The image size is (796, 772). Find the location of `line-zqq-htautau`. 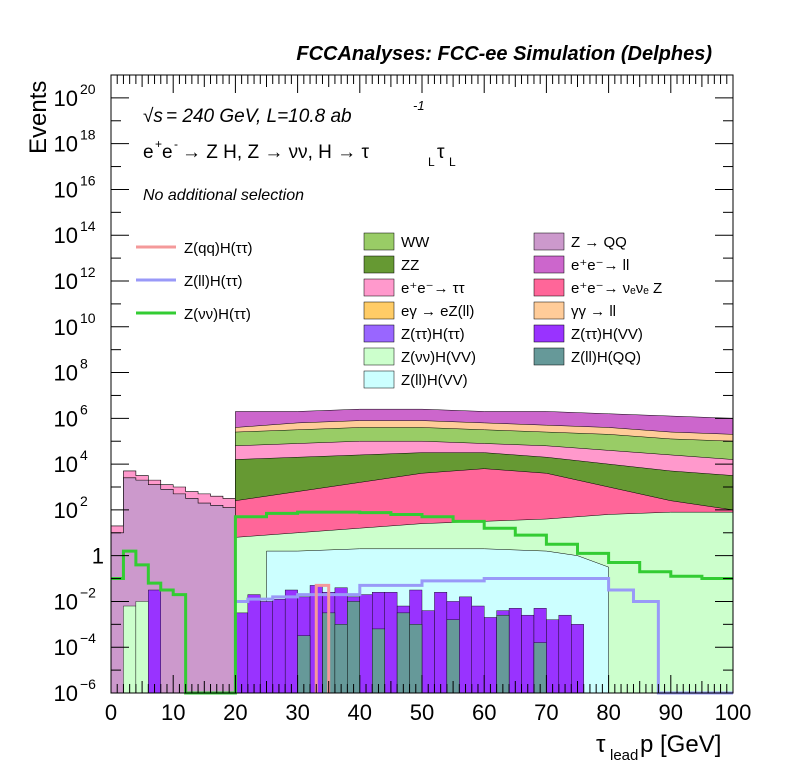

line-zqq-htautau is located at coordinates (322, 638).